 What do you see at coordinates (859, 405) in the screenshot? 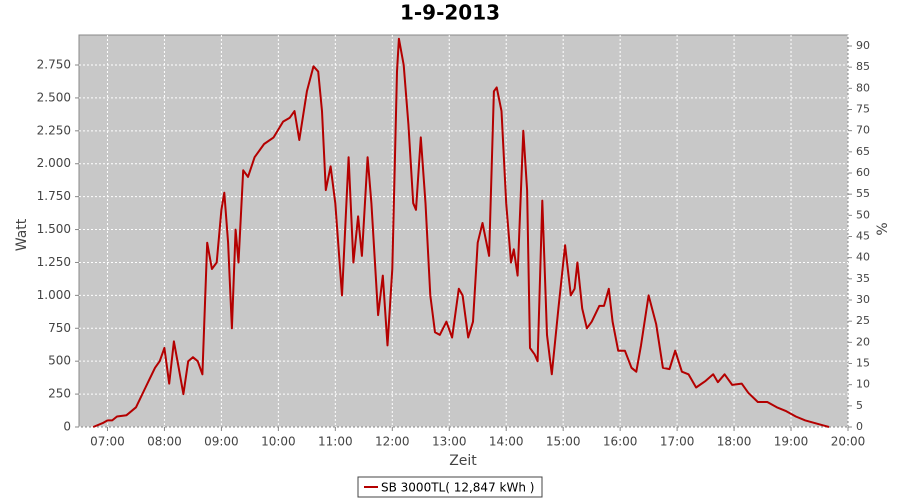
I see `y2-tick-label: 5` at bounding box center [859, 405].